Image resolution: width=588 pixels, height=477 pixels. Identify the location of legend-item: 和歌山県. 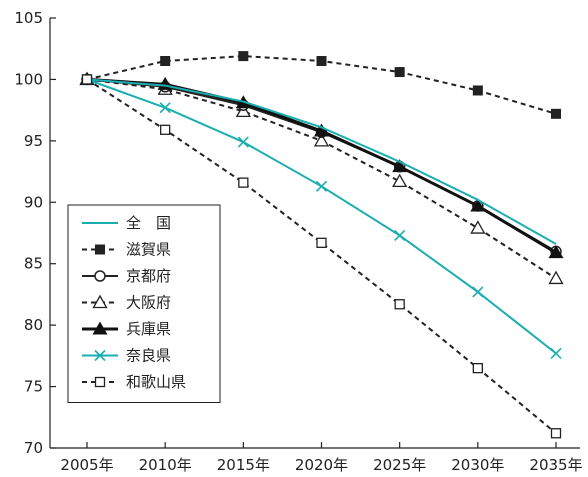
(134, 382).